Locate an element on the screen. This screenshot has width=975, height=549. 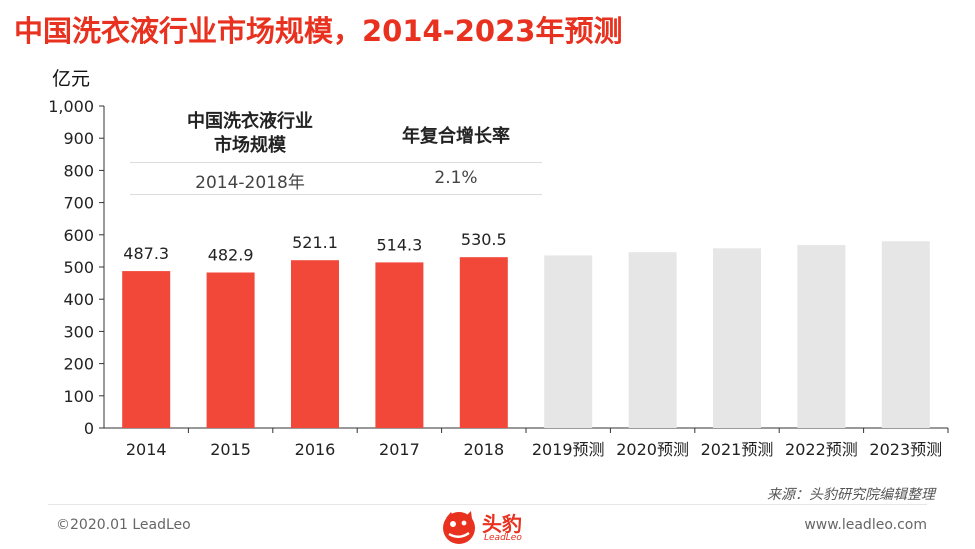
data-label: 482.9 is located at coordinates (231, 255).